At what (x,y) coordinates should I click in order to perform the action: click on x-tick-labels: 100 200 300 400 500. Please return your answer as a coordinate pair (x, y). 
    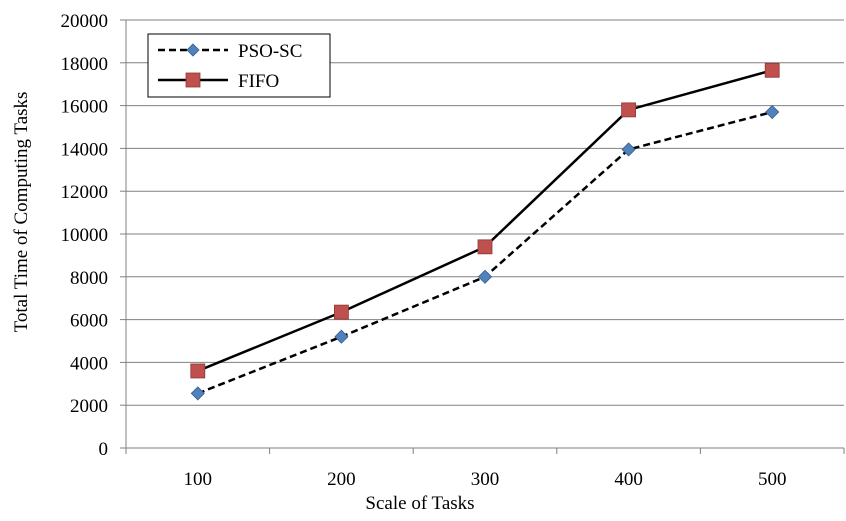
    Looking at the image, I should click on (485, 479).